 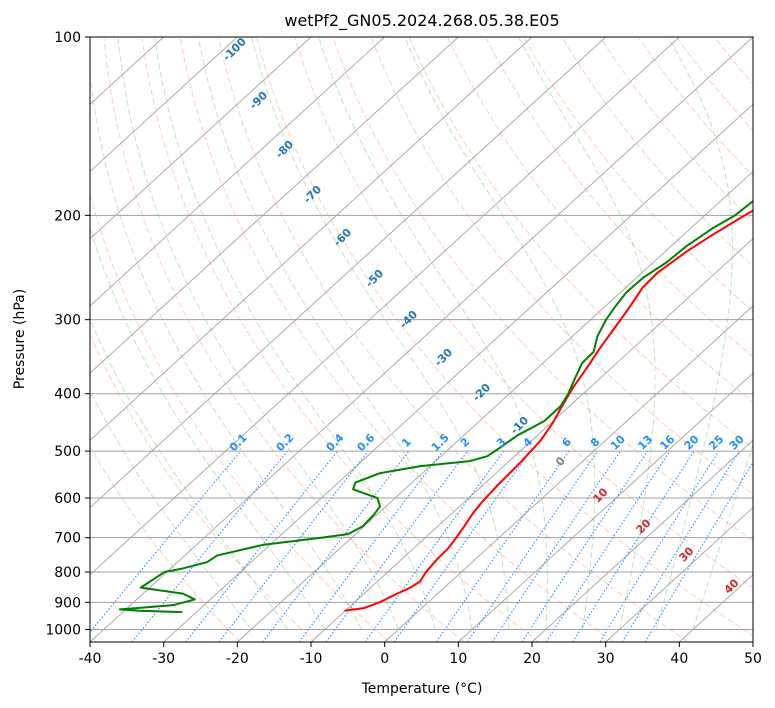 I want to click on x-tick-label: -10, so click(x=311, y=659).